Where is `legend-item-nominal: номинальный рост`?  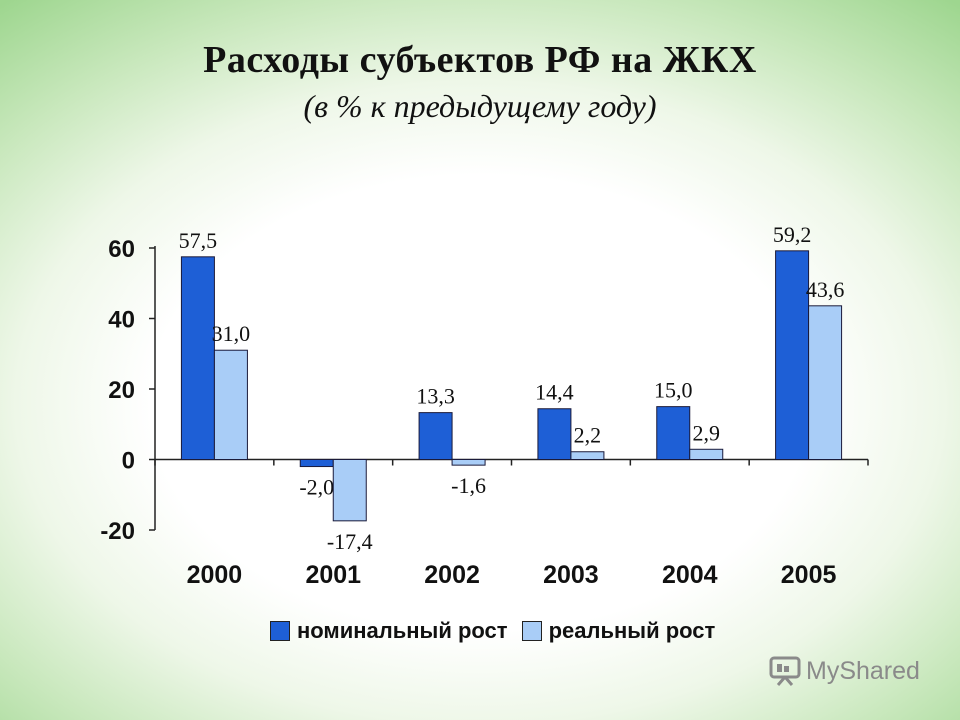 legend-item-nominal: номинальный рост is located at coordinates (389, 631).